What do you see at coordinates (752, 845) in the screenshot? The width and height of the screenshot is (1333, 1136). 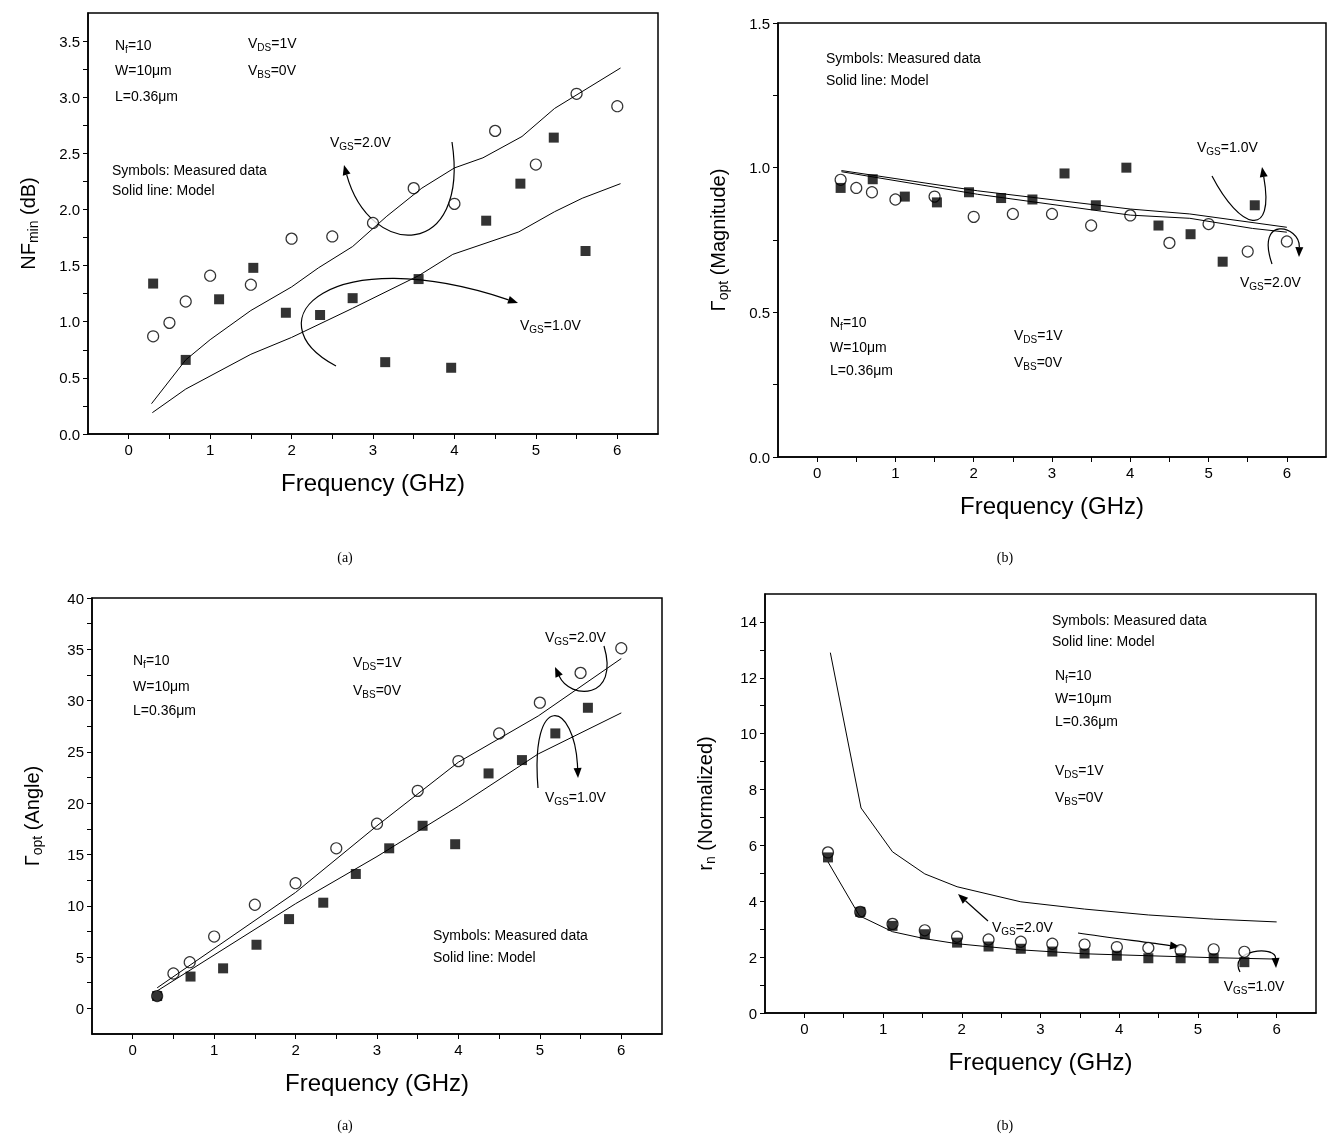 I see `y-tick-label: 6` at bounding box center [752, 845].